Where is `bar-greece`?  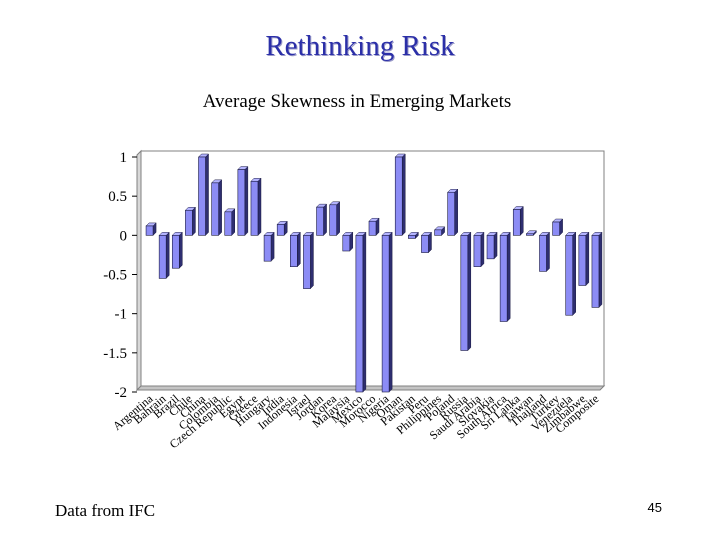 bar-greece is located at coordinates (256, 206).